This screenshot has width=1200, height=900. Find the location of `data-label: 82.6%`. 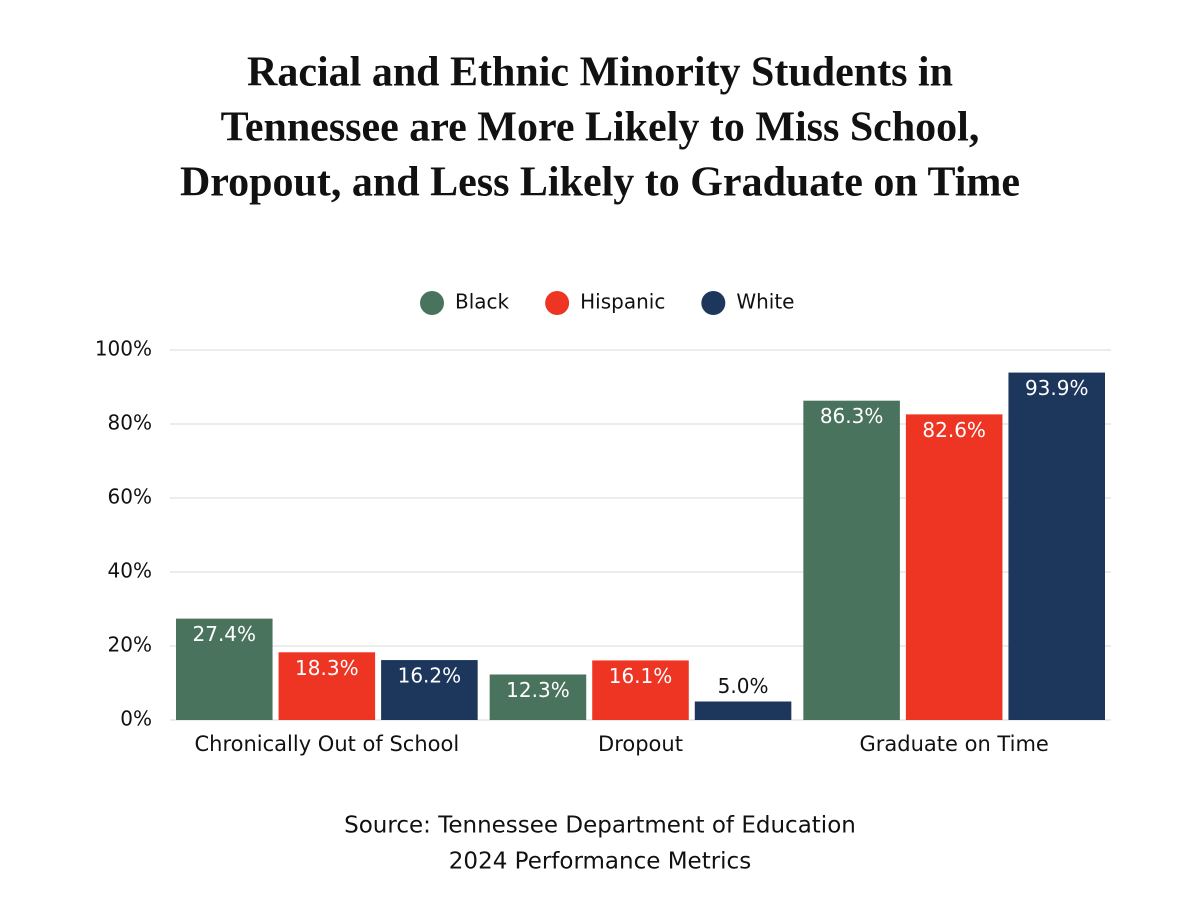

data-label: 82.6% is located at coordinates (954, 430).